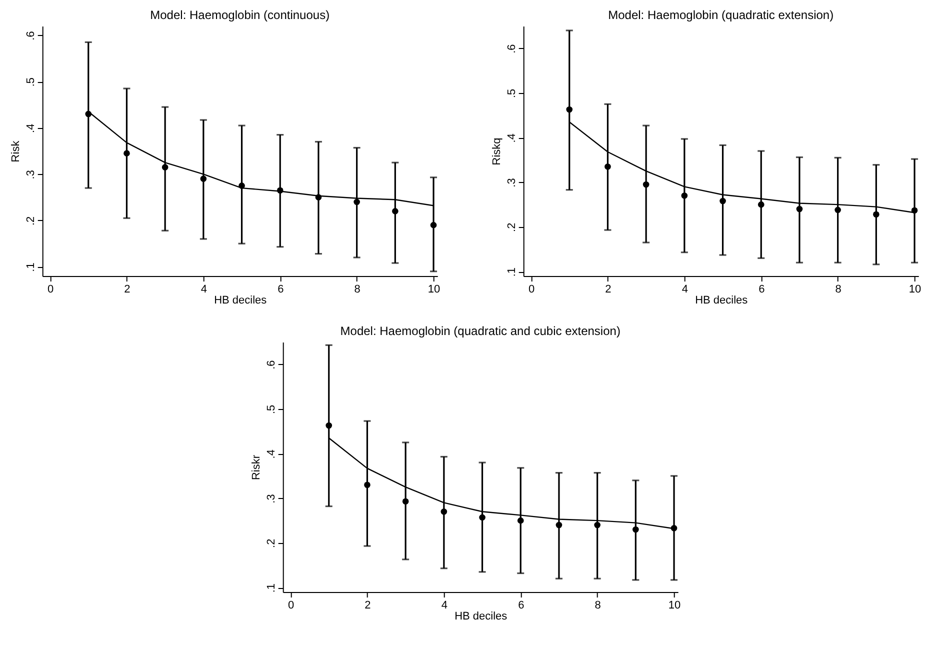 This screenshot has height=668, width=952. Describe the element at coordinates (240, 15) in the screenshot. I see `chart-title: Model: Haemoglobin (continuous)` at that location.